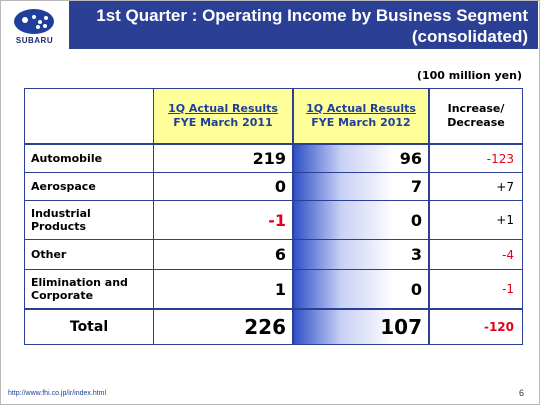 Image resolution: width=540 pixels, height=405 pixels. What do you see at coordinates (475, 186) in the screenshot?
I see `value-change: +7` at bounding box center [475, 186].